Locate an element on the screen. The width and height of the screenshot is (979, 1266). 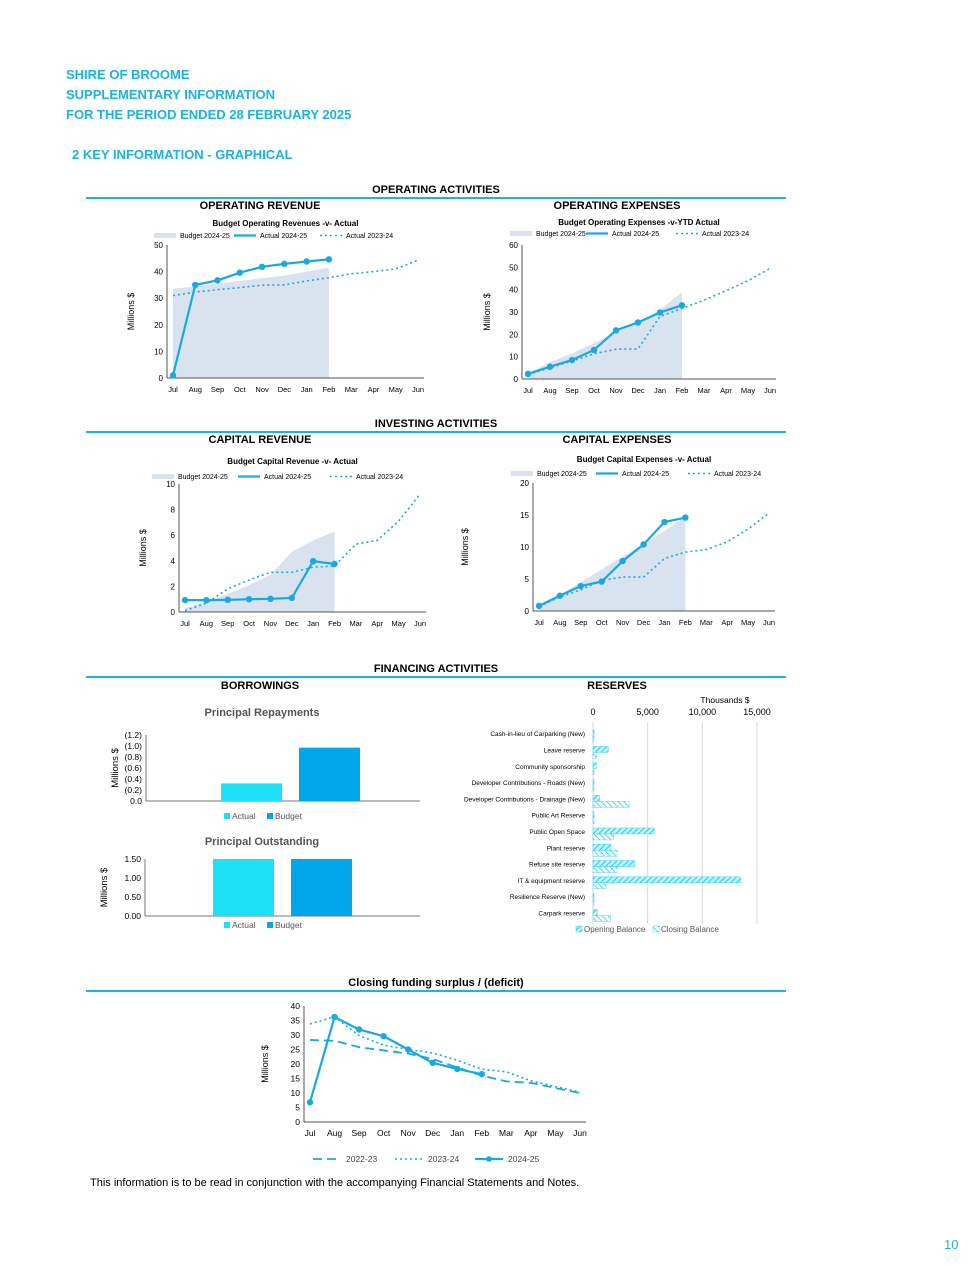
y-tick-label: 15 is located at coordinates (524, 515).